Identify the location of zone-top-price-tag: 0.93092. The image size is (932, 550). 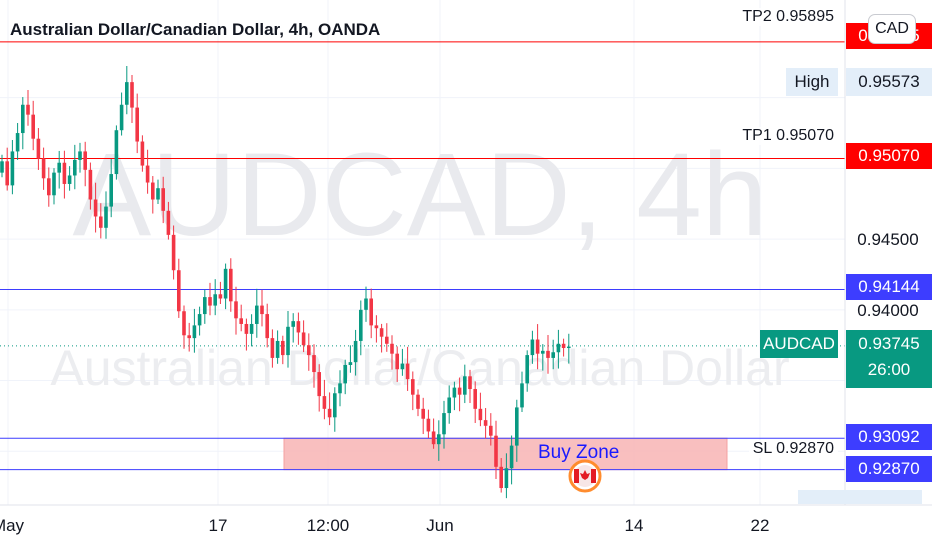
(889, 437).